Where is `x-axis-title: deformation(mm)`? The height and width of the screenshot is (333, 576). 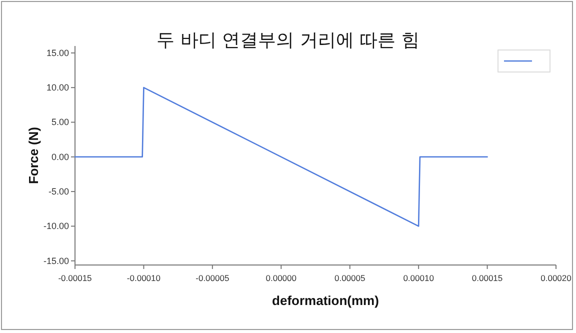
x-axis-title: deformation(mm) is located at coordinates (325, 300).